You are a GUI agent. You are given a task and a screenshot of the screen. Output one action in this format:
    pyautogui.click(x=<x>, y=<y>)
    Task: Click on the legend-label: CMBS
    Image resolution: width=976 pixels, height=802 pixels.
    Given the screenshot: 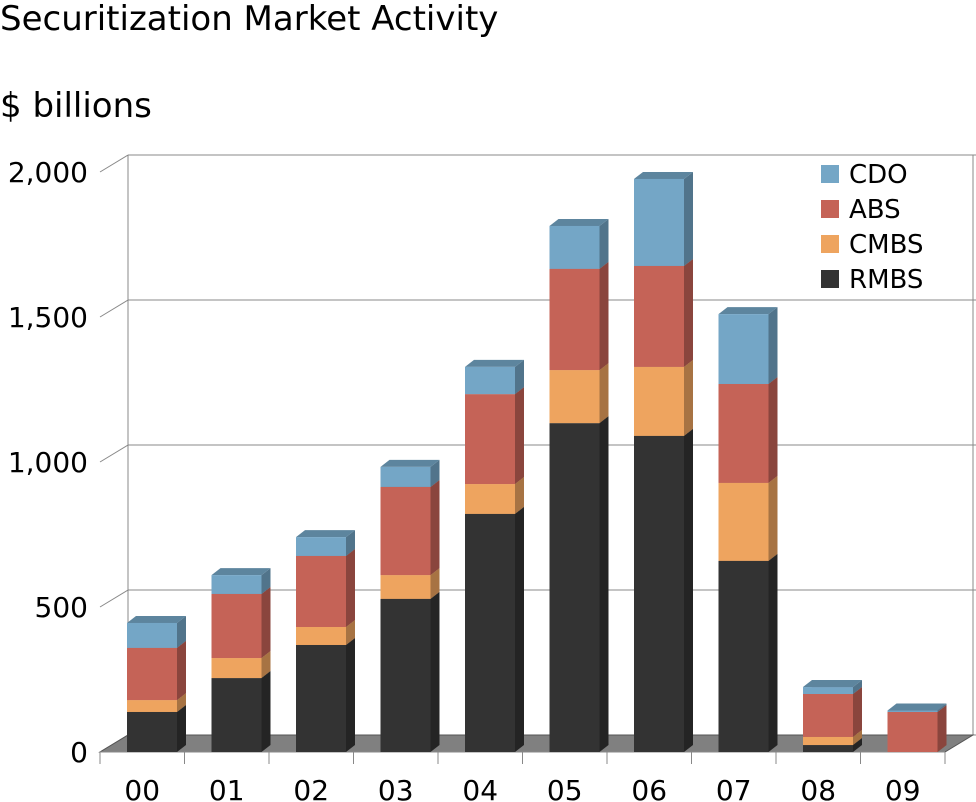 What is the action you would take?
    pyautogui.click(x=886, y=245)
    